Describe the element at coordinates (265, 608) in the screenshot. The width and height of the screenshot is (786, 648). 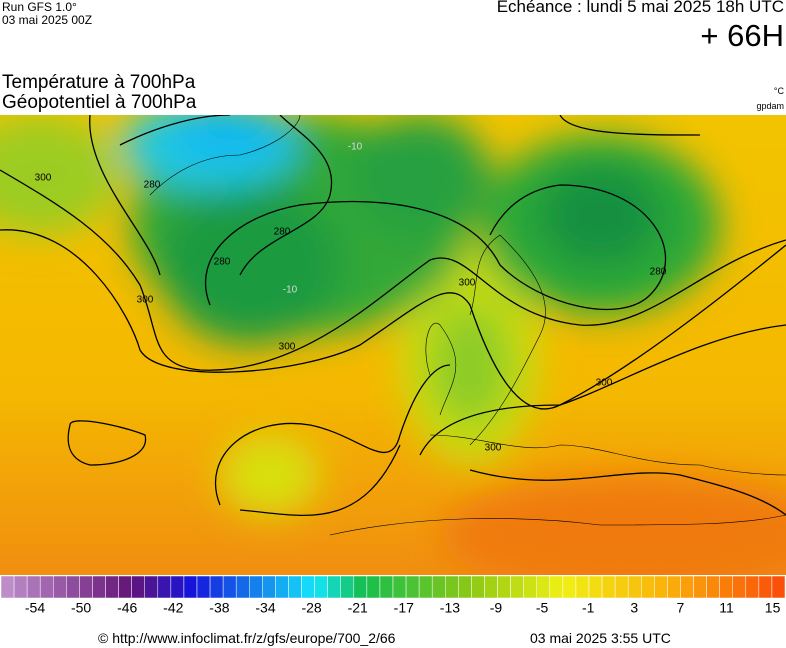
I see `colorbar-label: -34` at that location.